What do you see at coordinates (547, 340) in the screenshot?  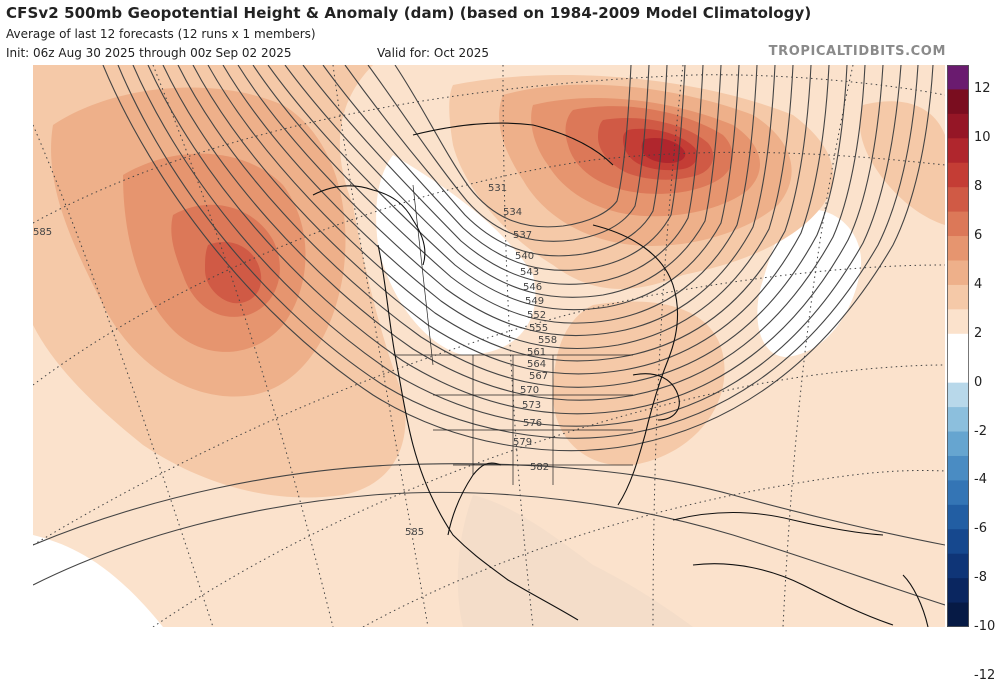 I see `contour-label-558: 558` at bounding box center [547, 340].